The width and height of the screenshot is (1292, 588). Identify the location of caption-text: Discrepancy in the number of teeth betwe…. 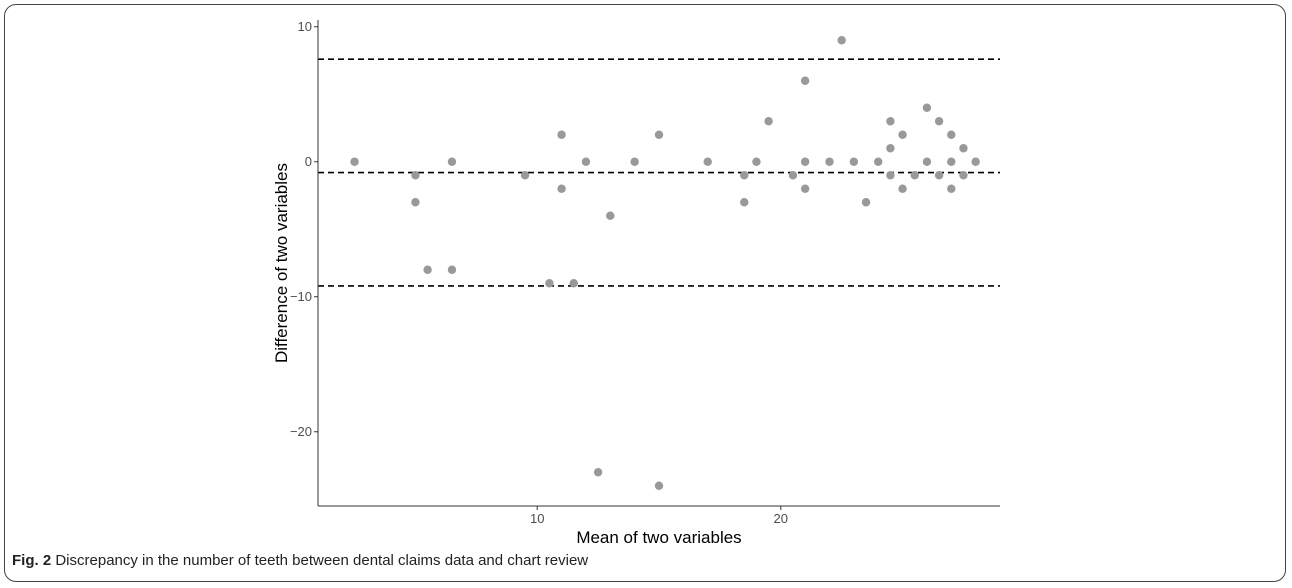
(322, 560).